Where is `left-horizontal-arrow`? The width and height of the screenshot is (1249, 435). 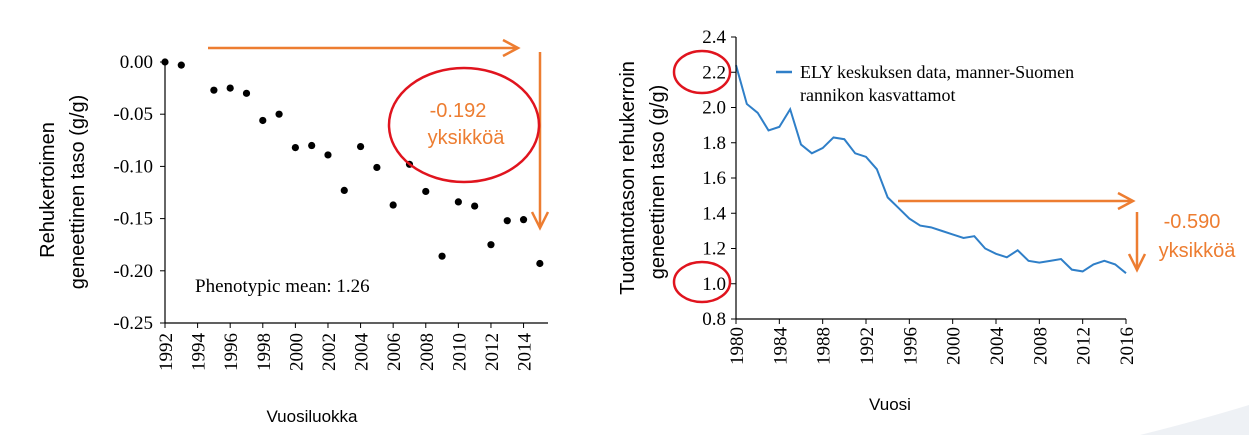
left-horizontal-arrow is located at coordinates (364, 48).